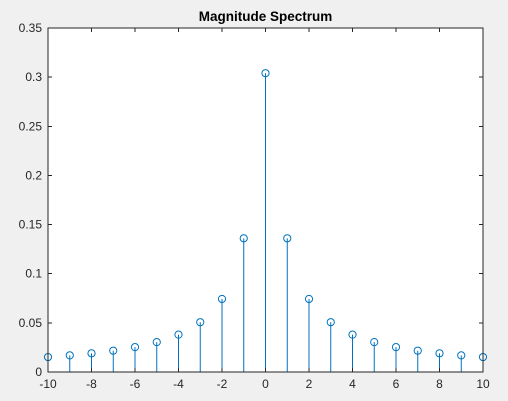 The height and width of the screenshot is (401, 508). What do you see at coordinates (38, 372) in the screenshot?
I see `y-tick-label: 0` at bounding box center [38, 372].